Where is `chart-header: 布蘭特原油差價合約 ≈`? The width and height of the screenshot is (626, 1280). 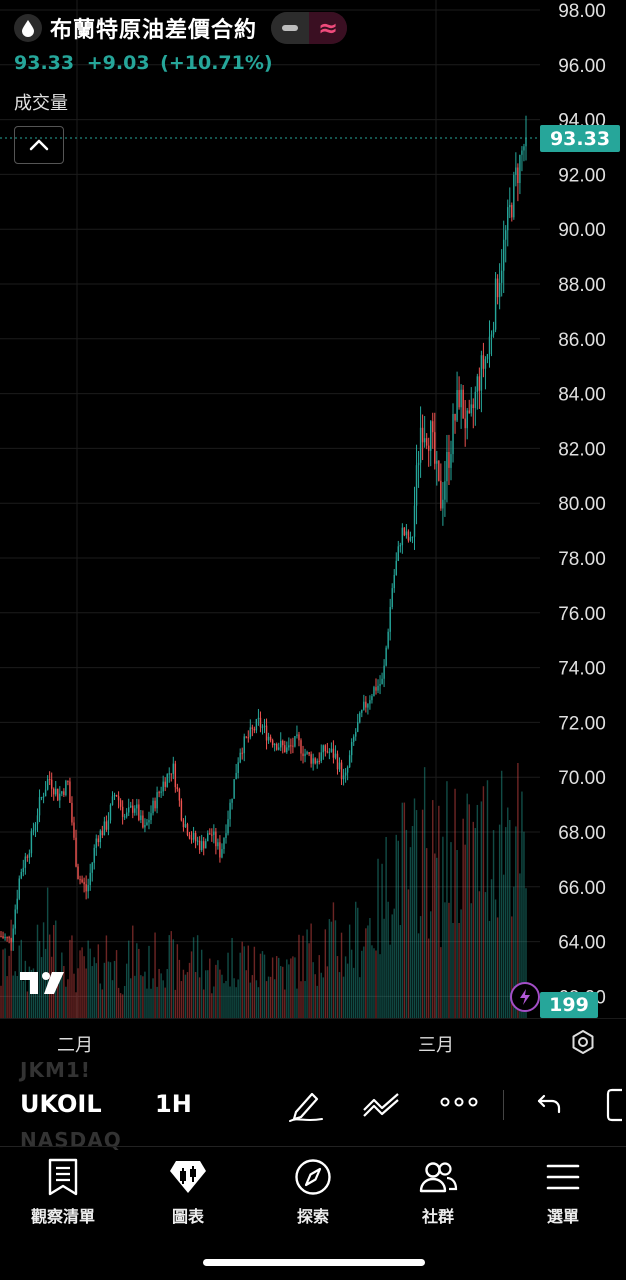 chart-header: 布蘭特原油差價合約 ≈ is located at coordinates (181, 28).